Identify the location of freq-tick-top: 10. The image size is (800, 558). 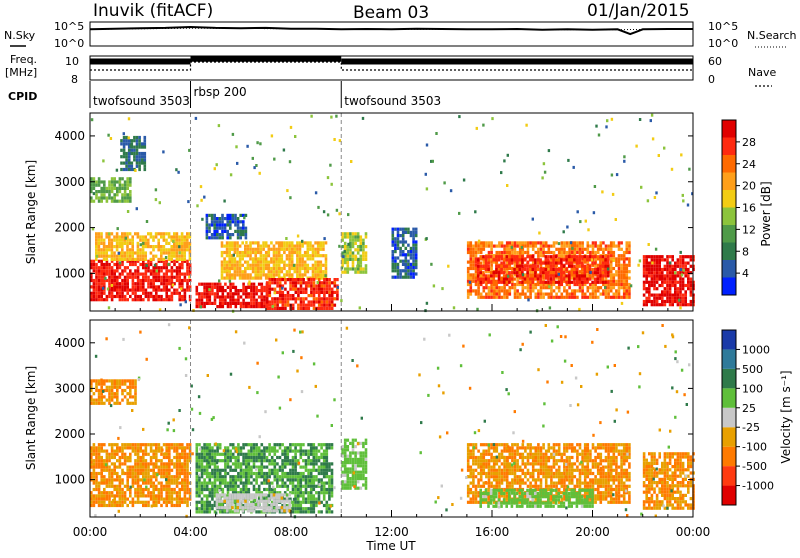
(72, 61).